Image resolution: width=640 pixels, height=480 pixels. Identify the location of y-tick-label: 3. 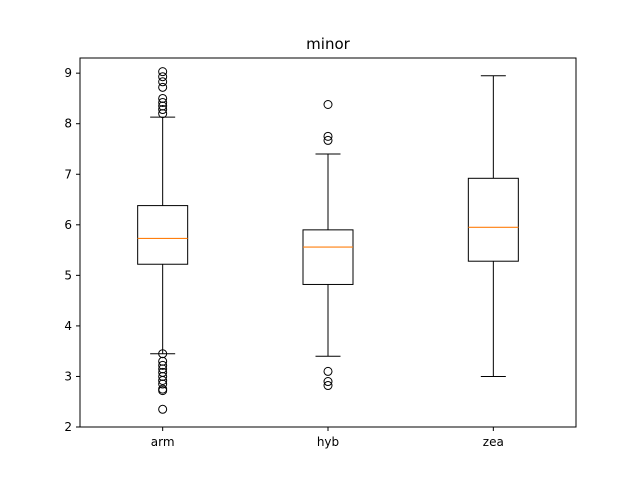
(68, 376).